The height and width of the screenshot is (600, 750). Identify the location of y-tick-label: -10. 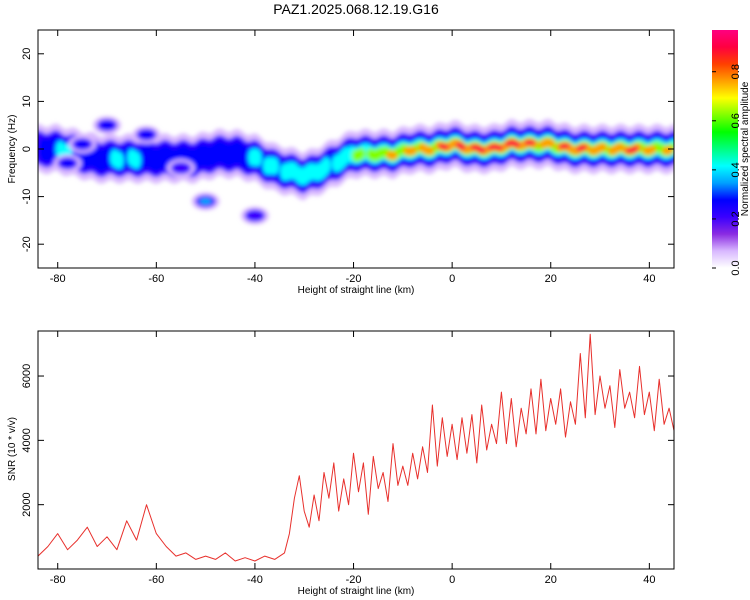
(27, 197).